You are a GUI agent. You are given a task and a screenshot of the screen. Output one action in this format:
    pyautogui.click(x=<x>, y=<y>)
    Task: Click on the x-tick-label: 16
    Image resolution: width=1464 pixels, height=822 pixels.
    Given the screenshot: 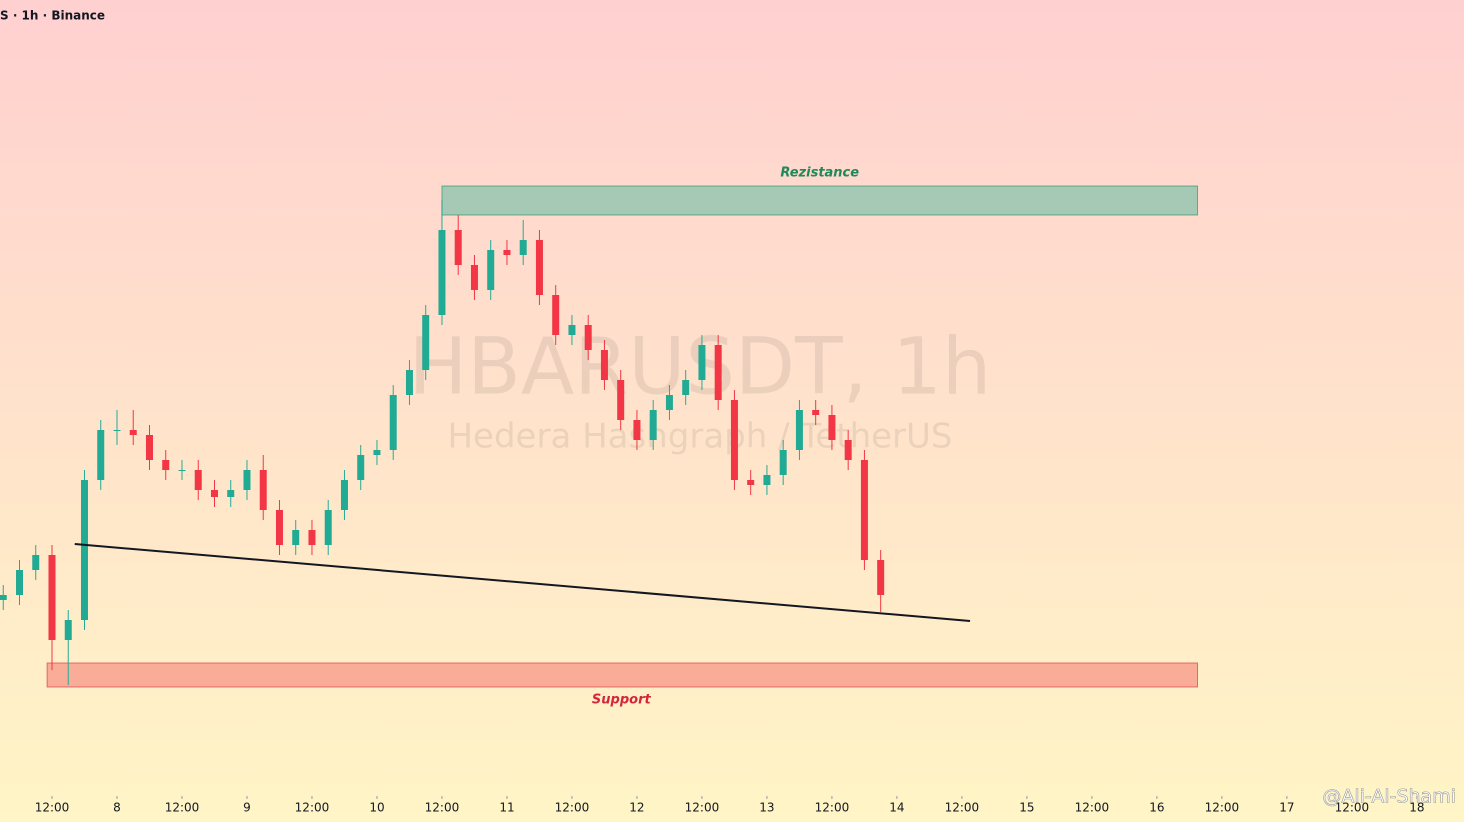 What is the action you would take?
    pyautogui.click(x=1156, y=808)
    